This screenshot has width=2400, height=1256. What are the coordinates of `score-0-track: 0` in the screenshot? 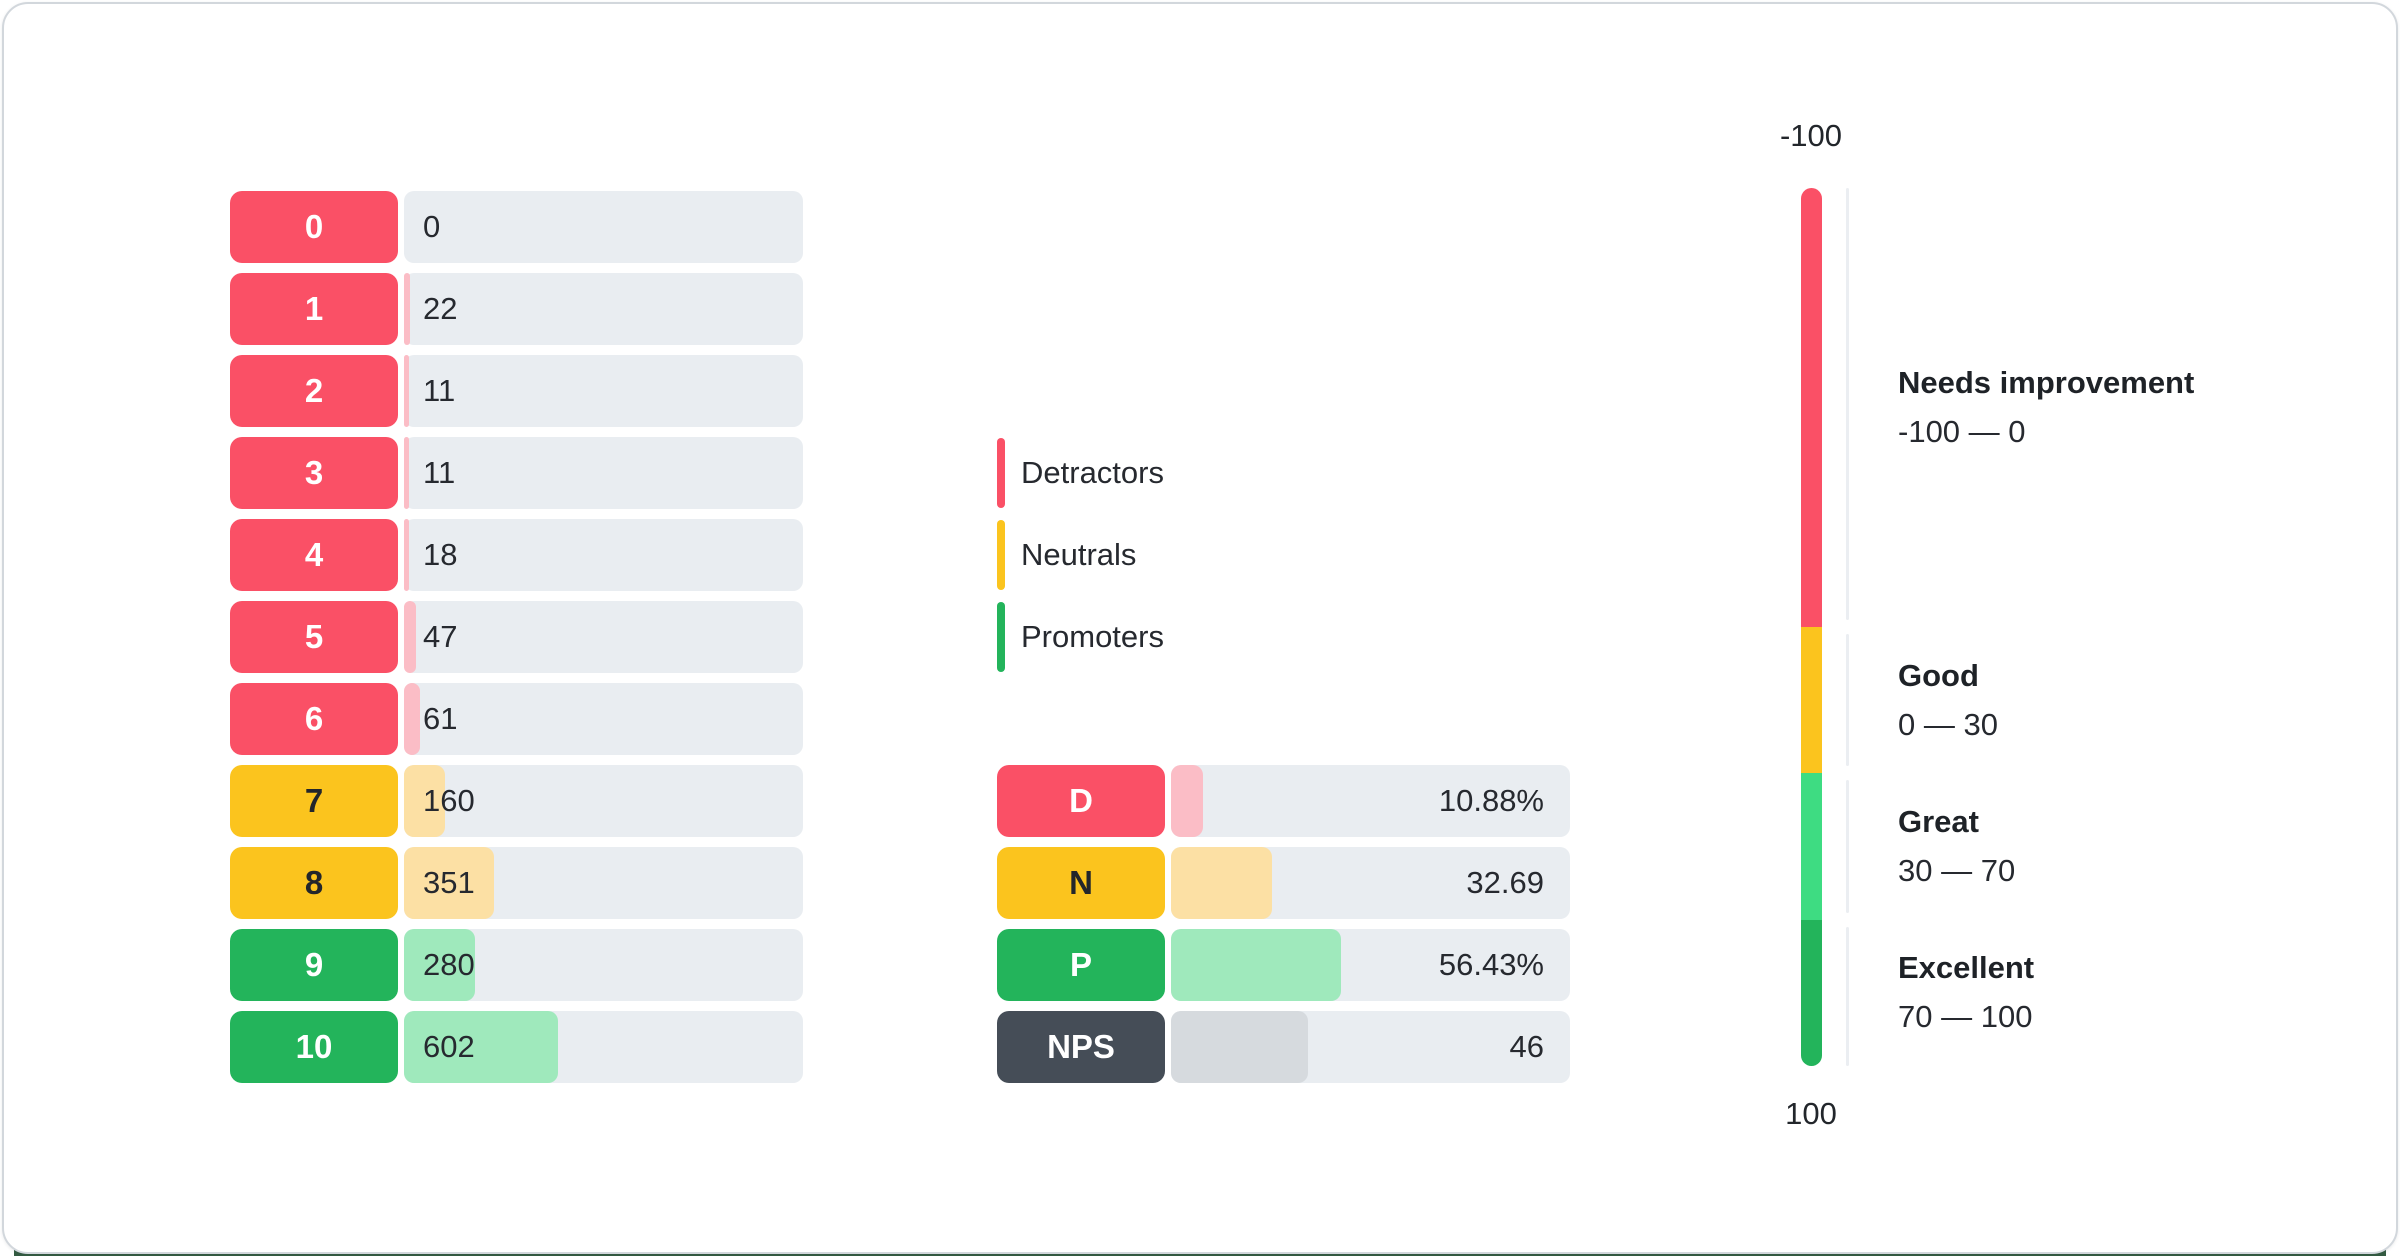 It's located at (603, 227).